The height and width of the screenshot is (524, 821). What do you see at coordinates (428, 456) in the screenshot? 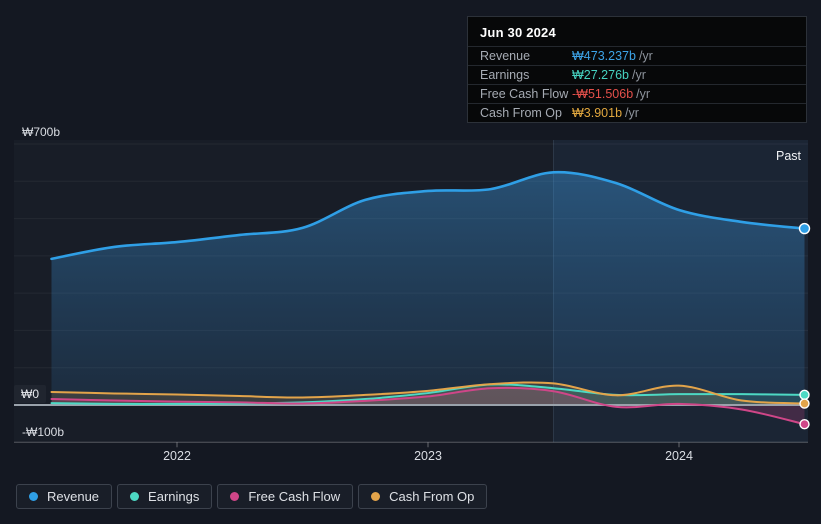
I see `x-axis-label-2023: 2023` at bounding box center [428, 456].